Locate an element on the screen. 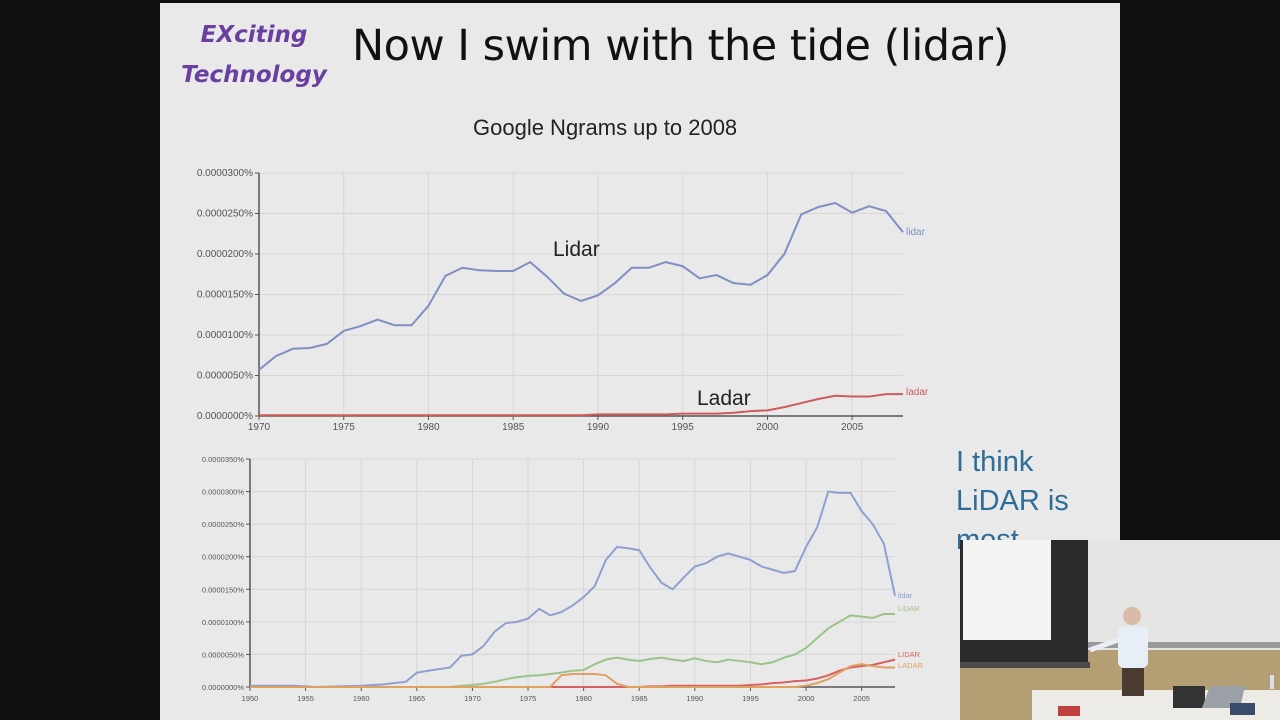 Image resolution: width=1280 pixels, height=720 pixels. x-tick-label: 1965 is located at coordinates (416, 698).